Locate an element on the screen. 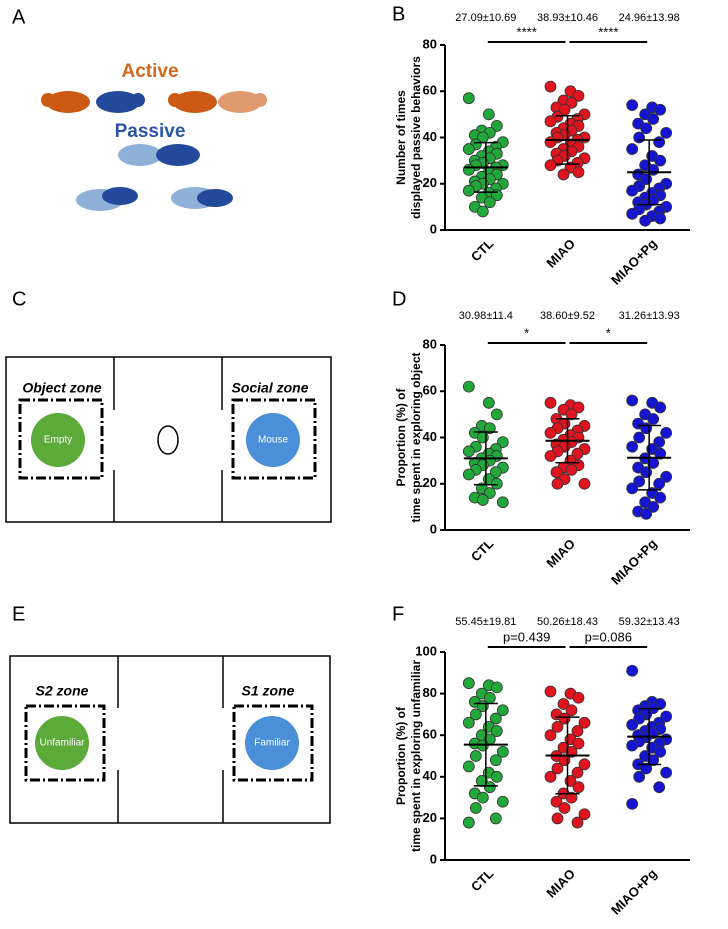  y-axis-label: Number of times is located at coordinates (401, 137).